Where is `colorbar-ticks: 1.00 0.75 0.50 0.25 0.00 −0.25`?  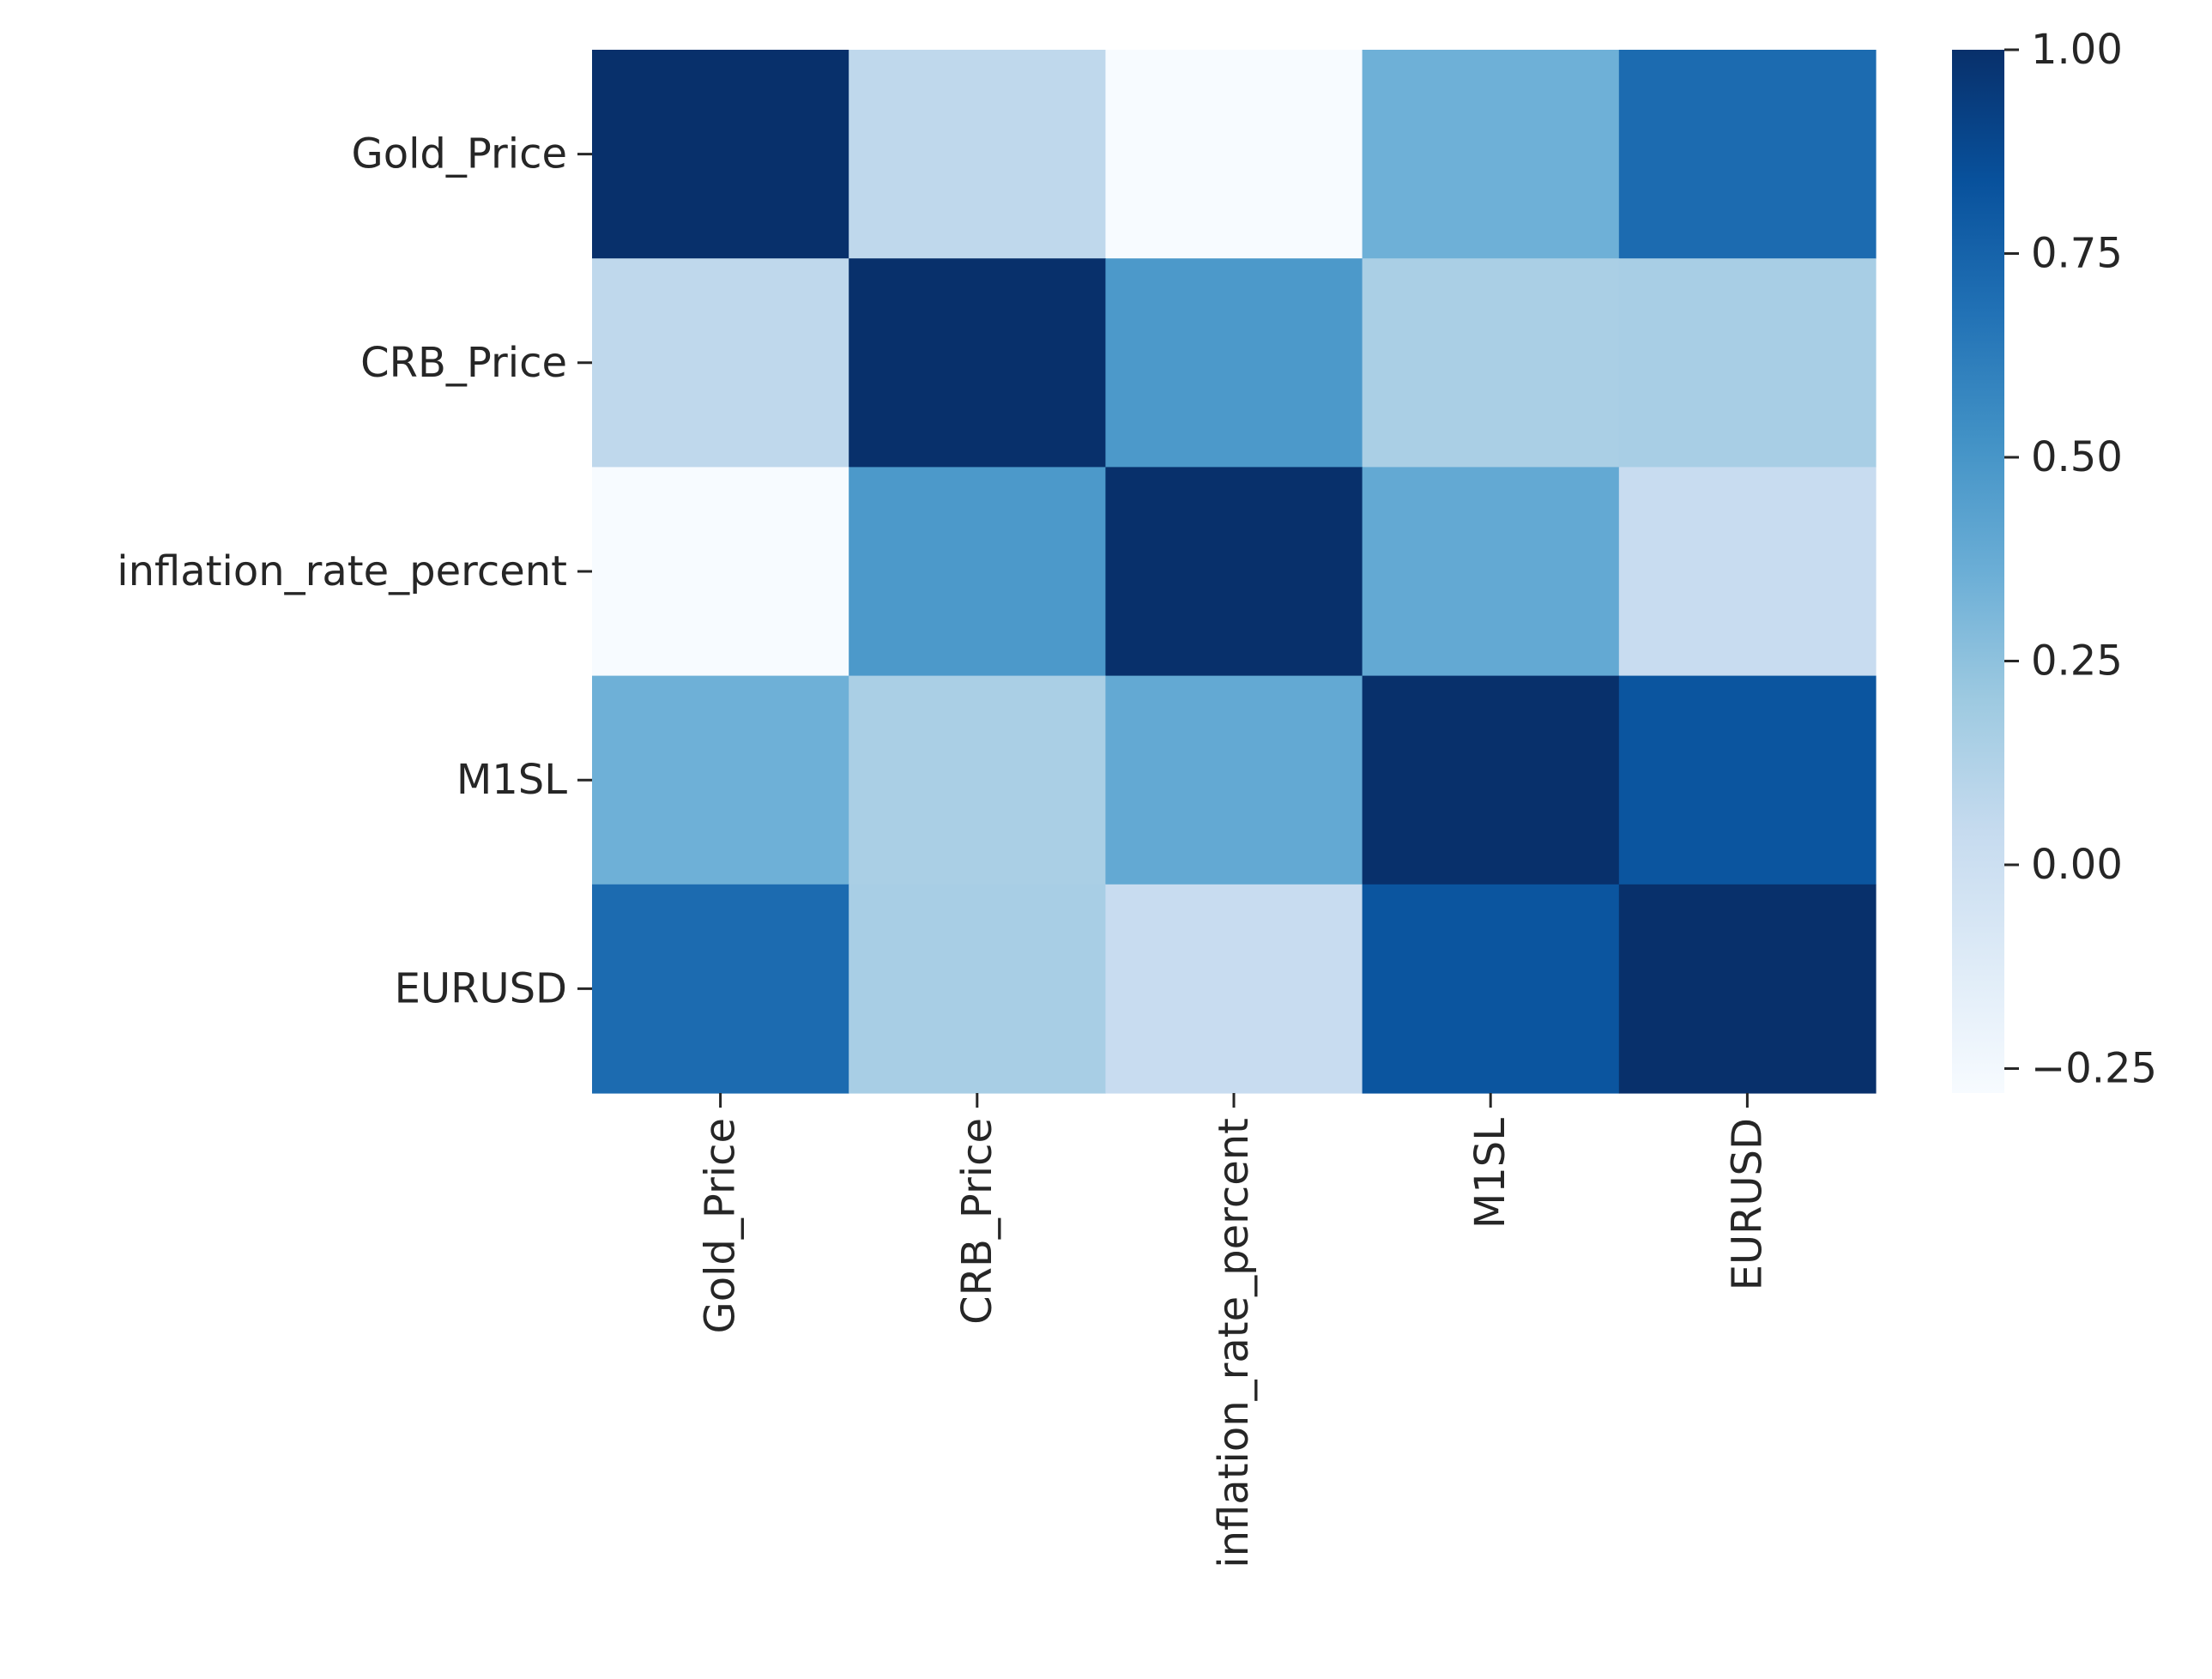 colorbar-ticks: 1.00 0.75 0.50 0.25 0.00 −0.25 is located at coordinates (2080, 559).